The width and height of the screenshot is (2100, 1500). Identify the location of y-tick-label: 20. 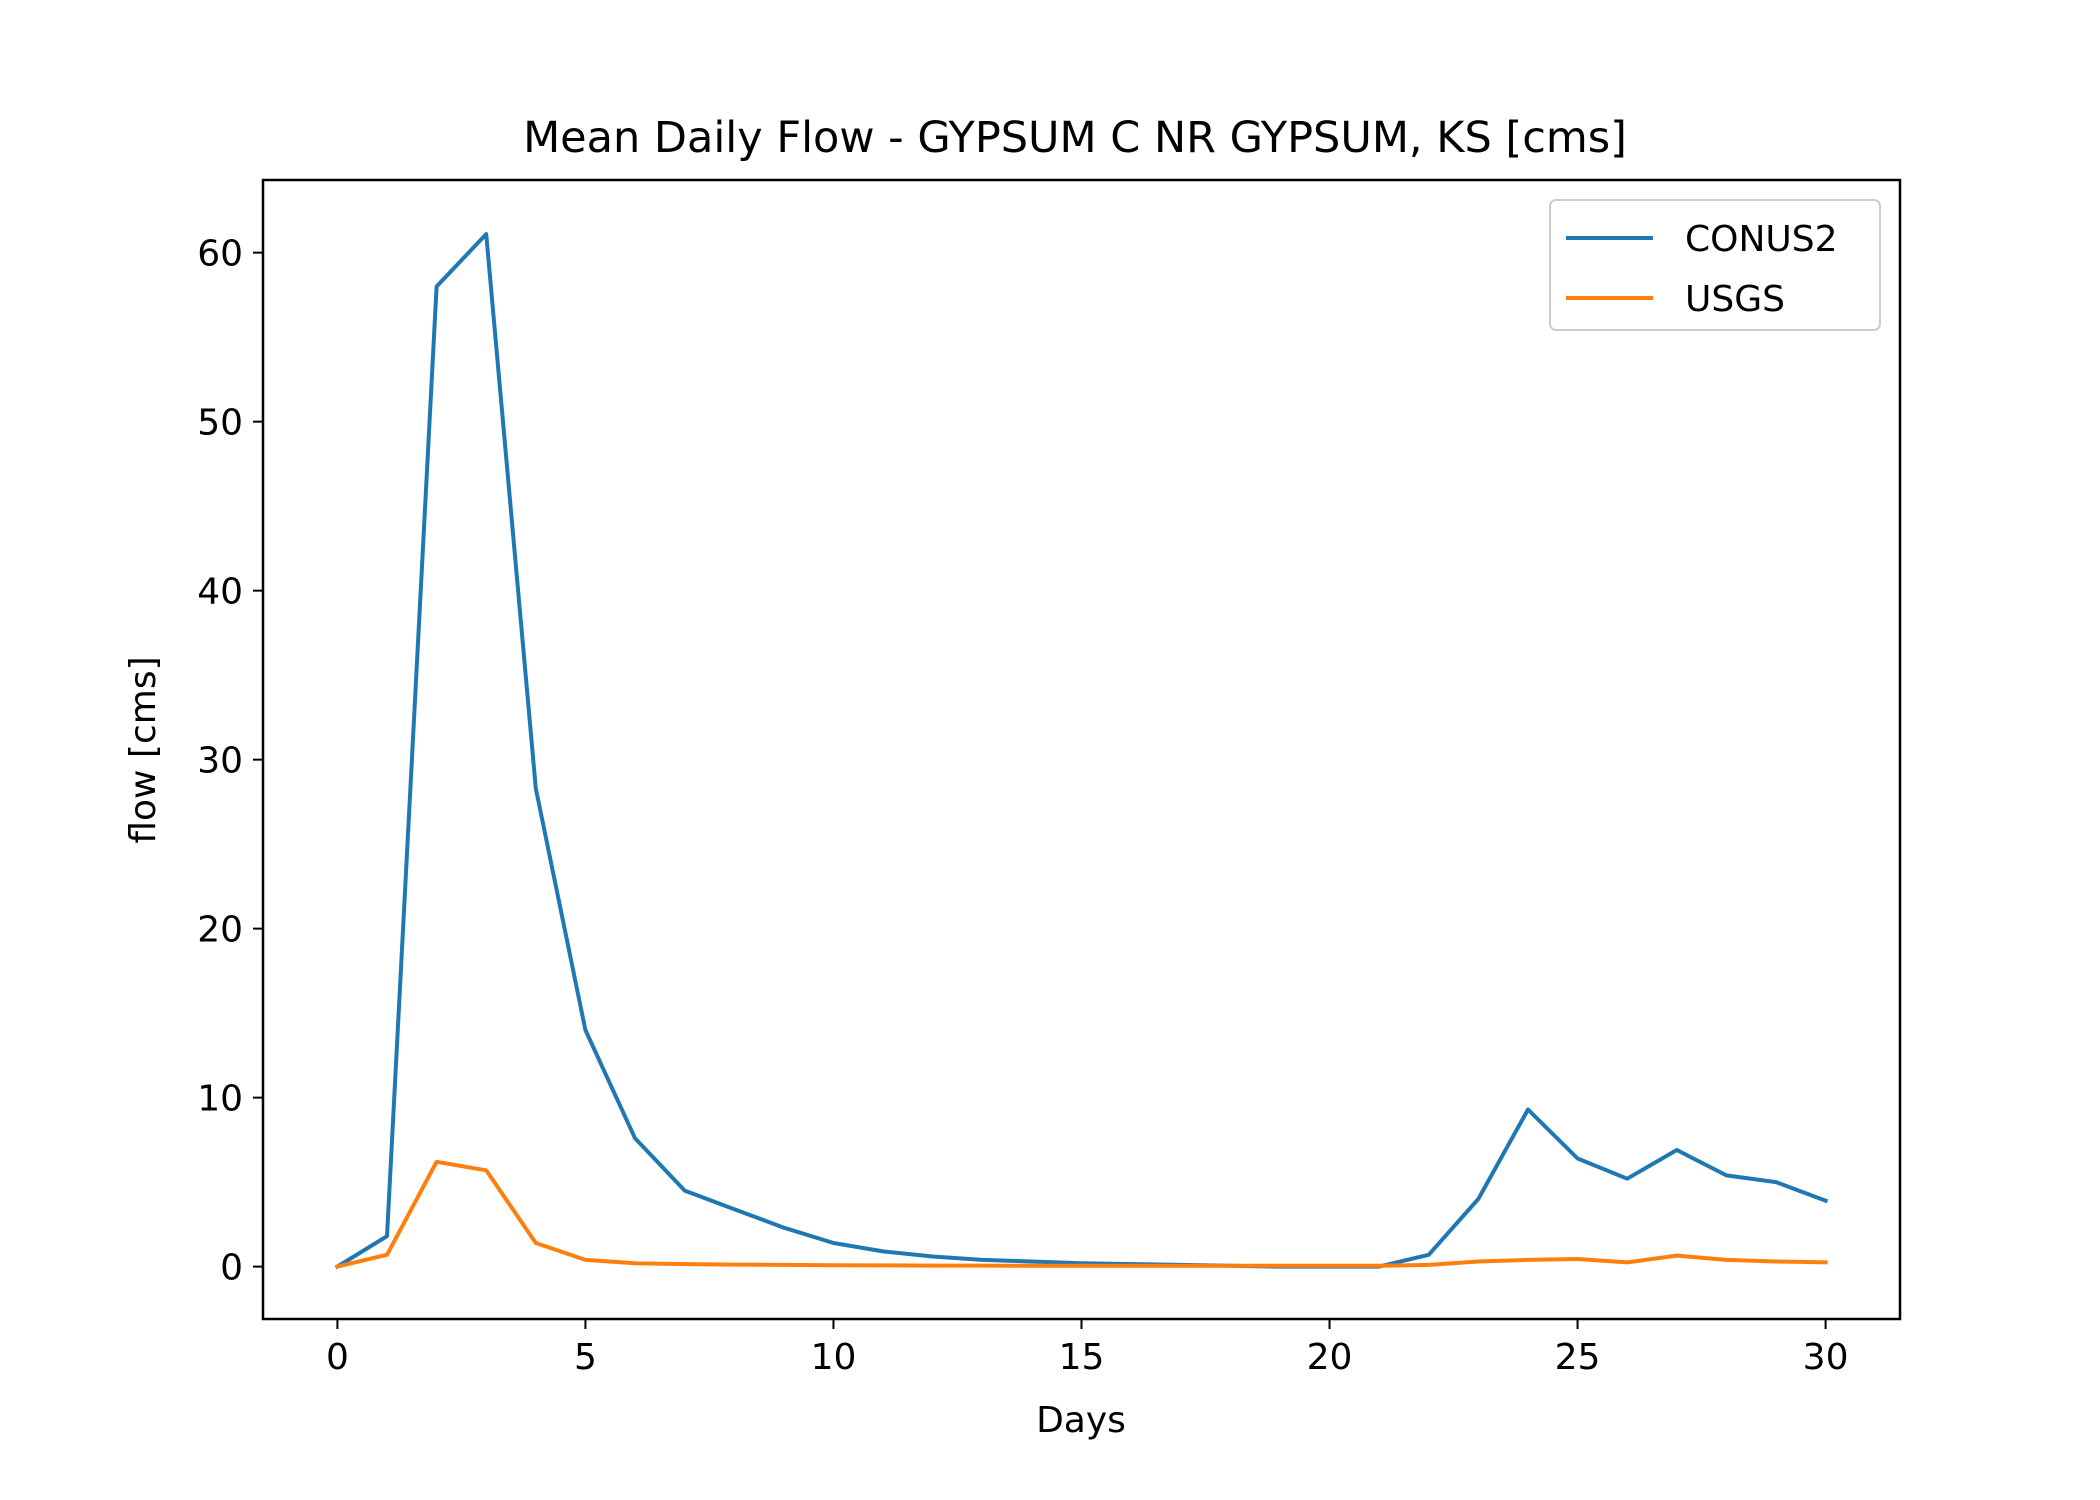
(220, 930).